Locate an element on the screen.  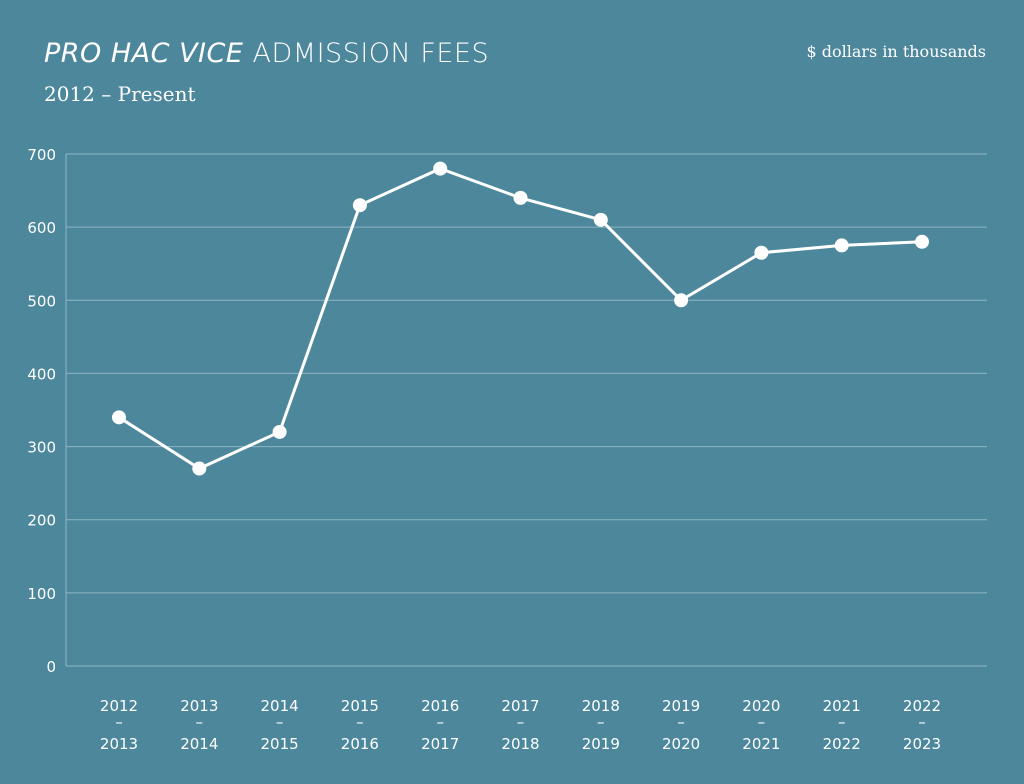
x-tick-label: 2023 is located at coordinates (922, 744).